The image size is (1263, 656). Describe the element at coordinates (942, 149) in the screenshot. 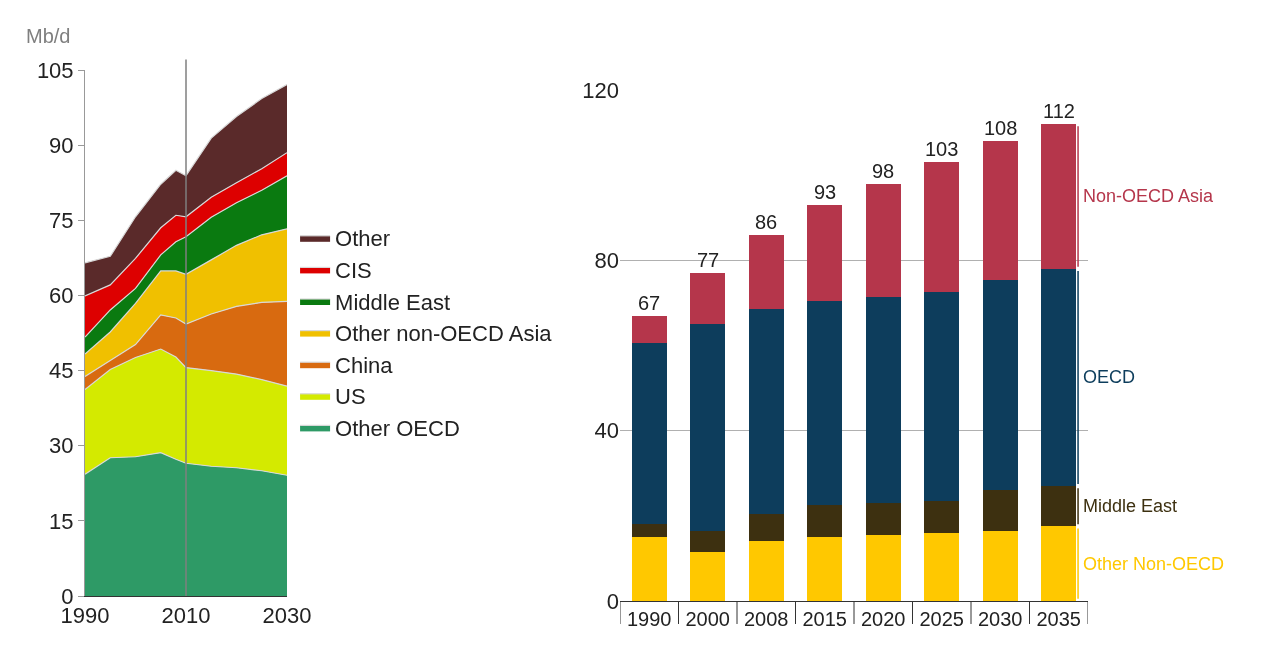

I see `total-label: 103` at that location.